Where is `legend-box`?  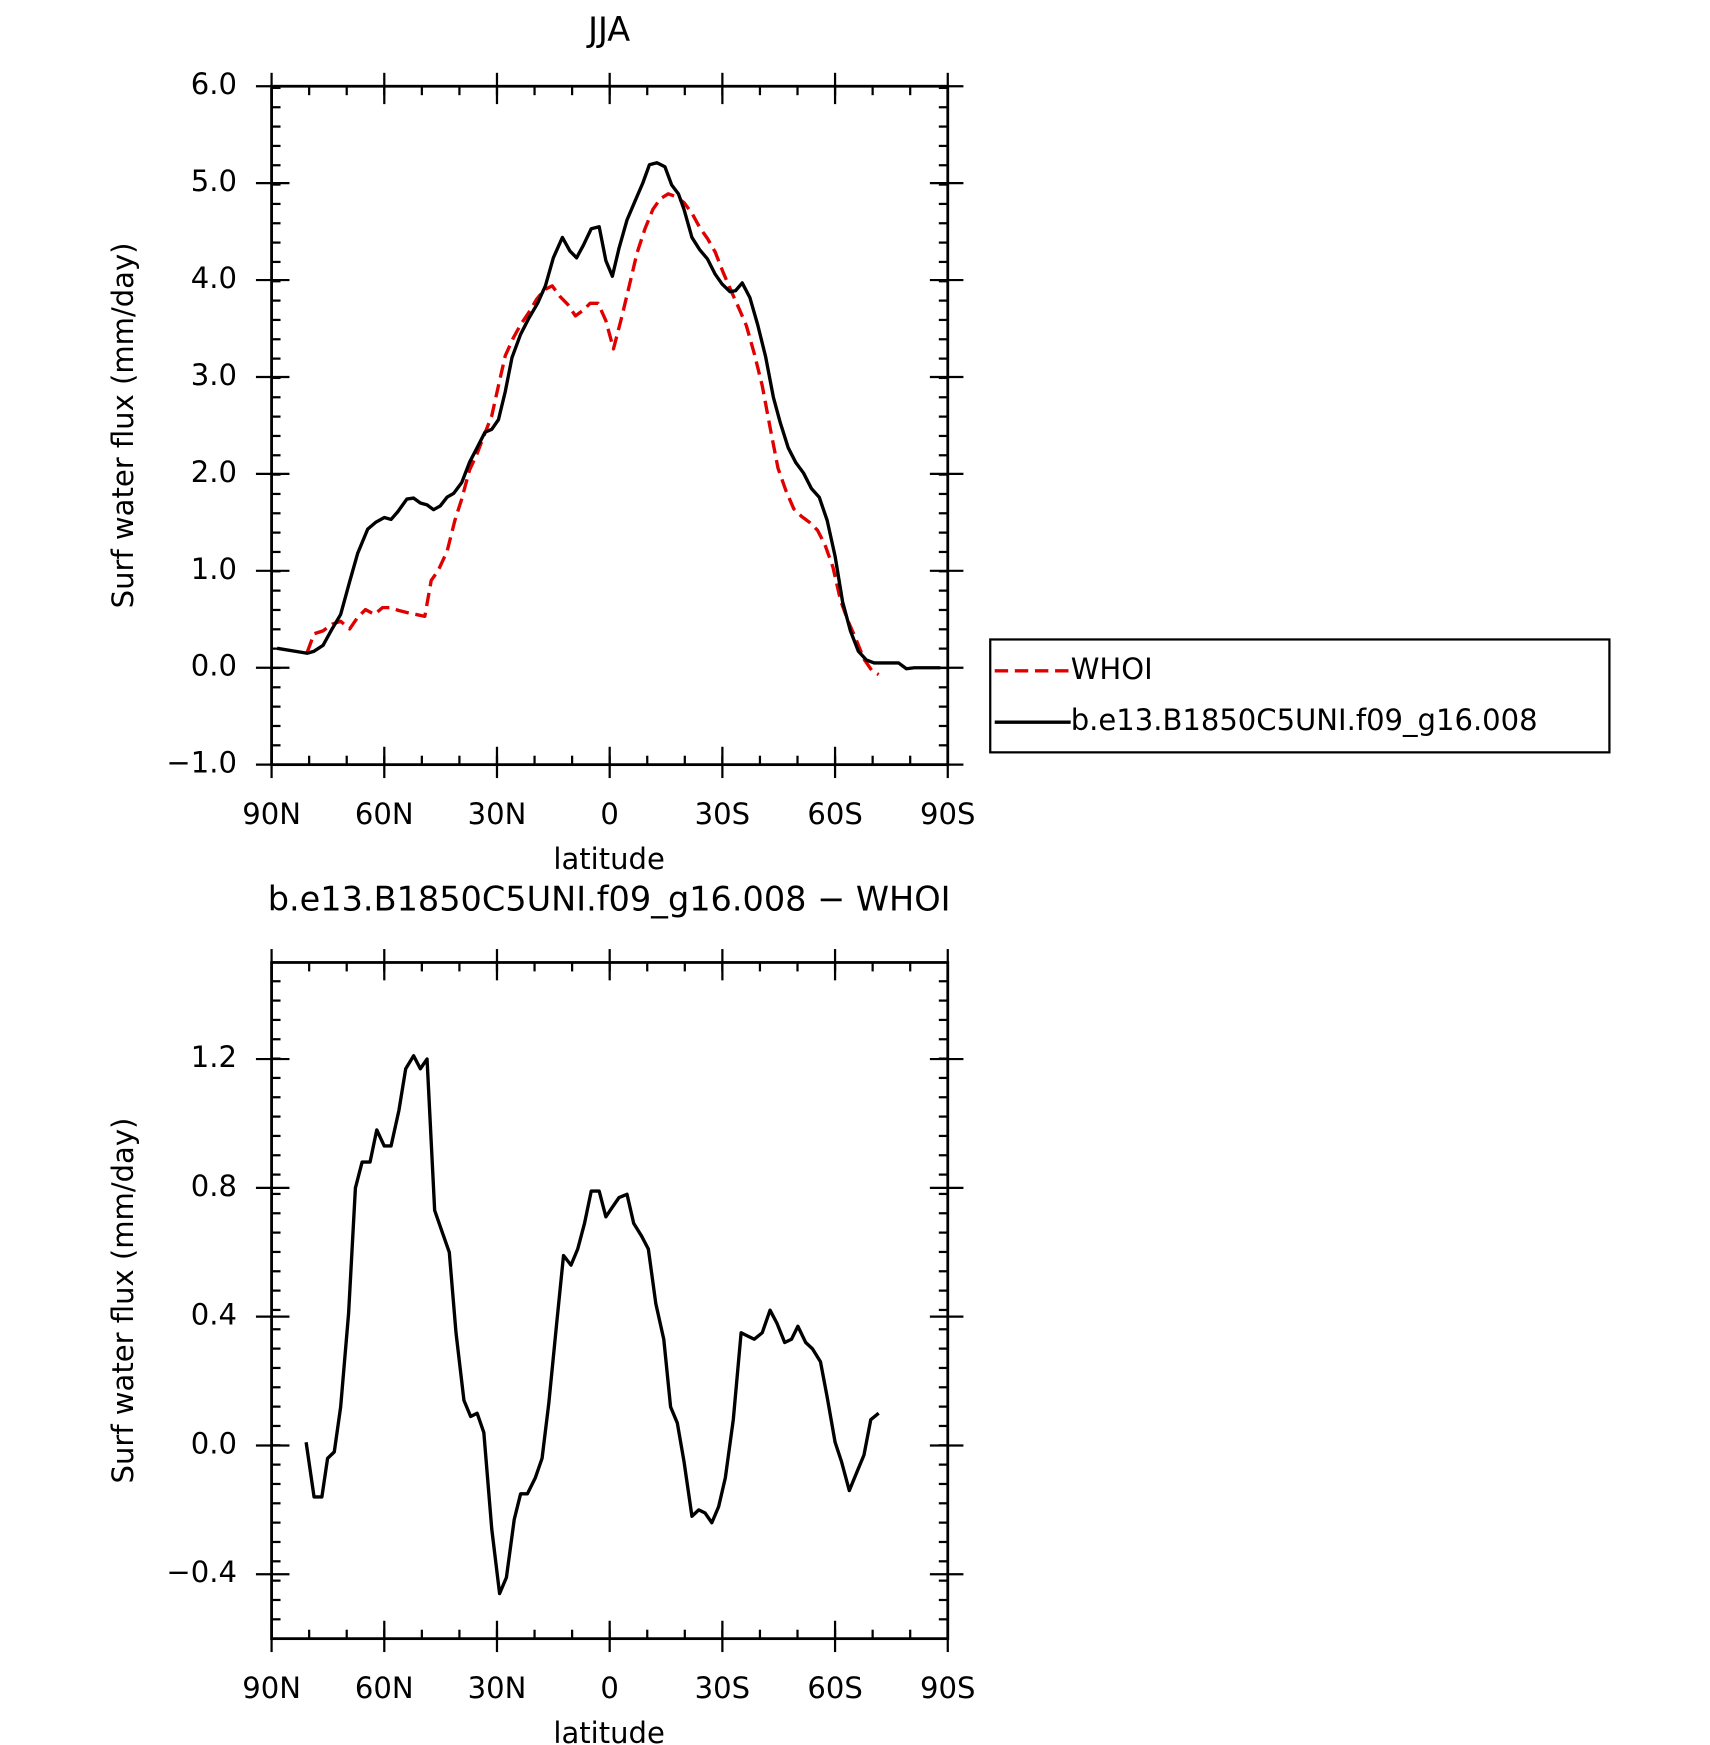
legend-box is located at coordinates (1300, 696).